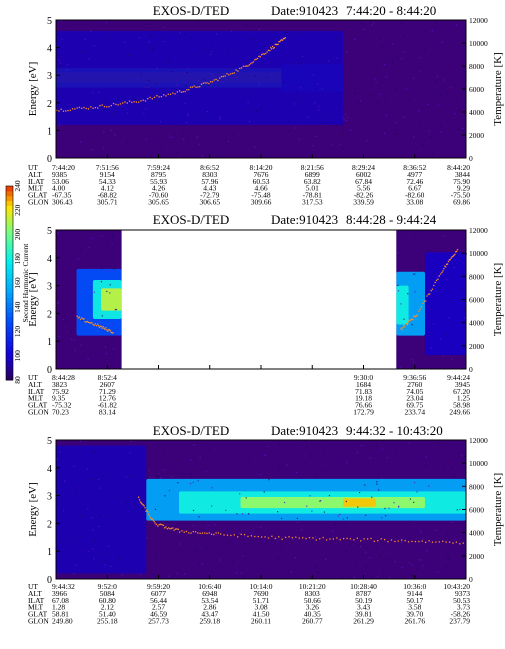 The height and width of the screenshot is (649, 505). Describe the element at coordinates (107, 384) in the screenshot. I see `table-cell: 2607` at that location.